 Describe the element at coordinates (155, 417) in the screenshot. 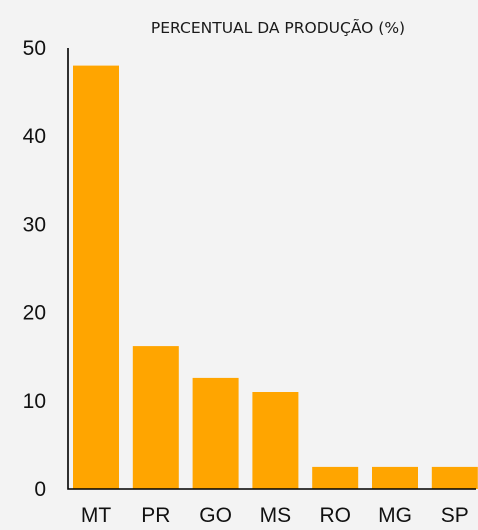

I see `bar-pr` at that location.